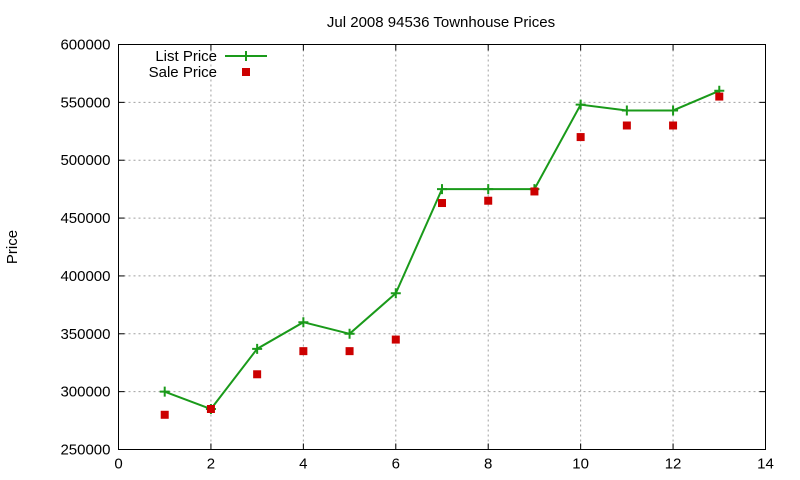 This screenshot has height=480, width=800. I want to click on y-tick-label: 350000, so click(85, 334).